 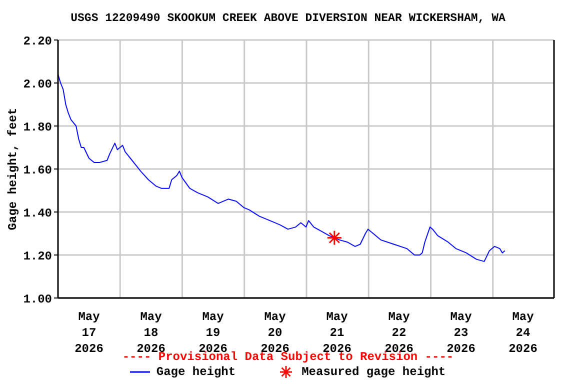 What do you see at coordinates (37, 256) in the screenshot?
I see `y-tick-label: 1.20` at bounding box center [37, 256].